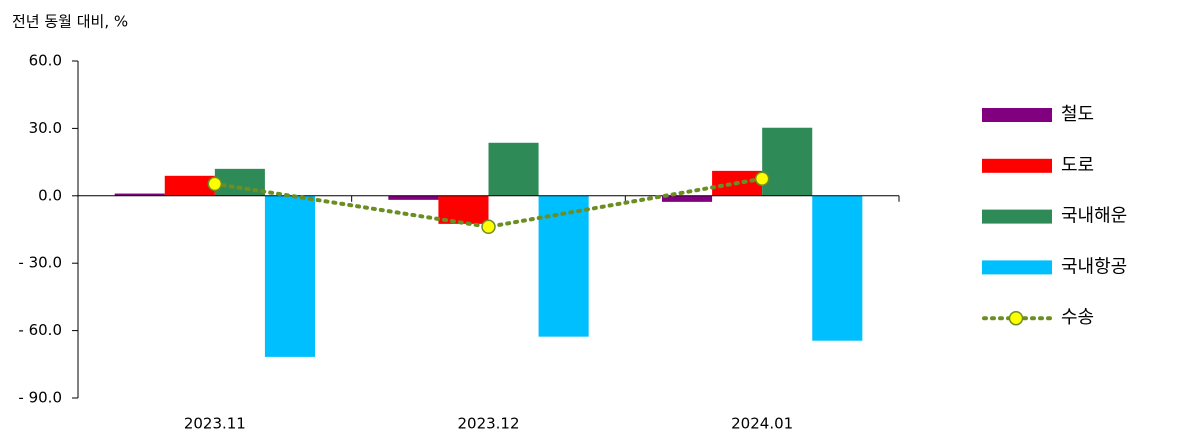 Image resolution: width=1198 pixels, height=440 pixels. I want to click on y-tick-label: 60.0, so click(45, 61).